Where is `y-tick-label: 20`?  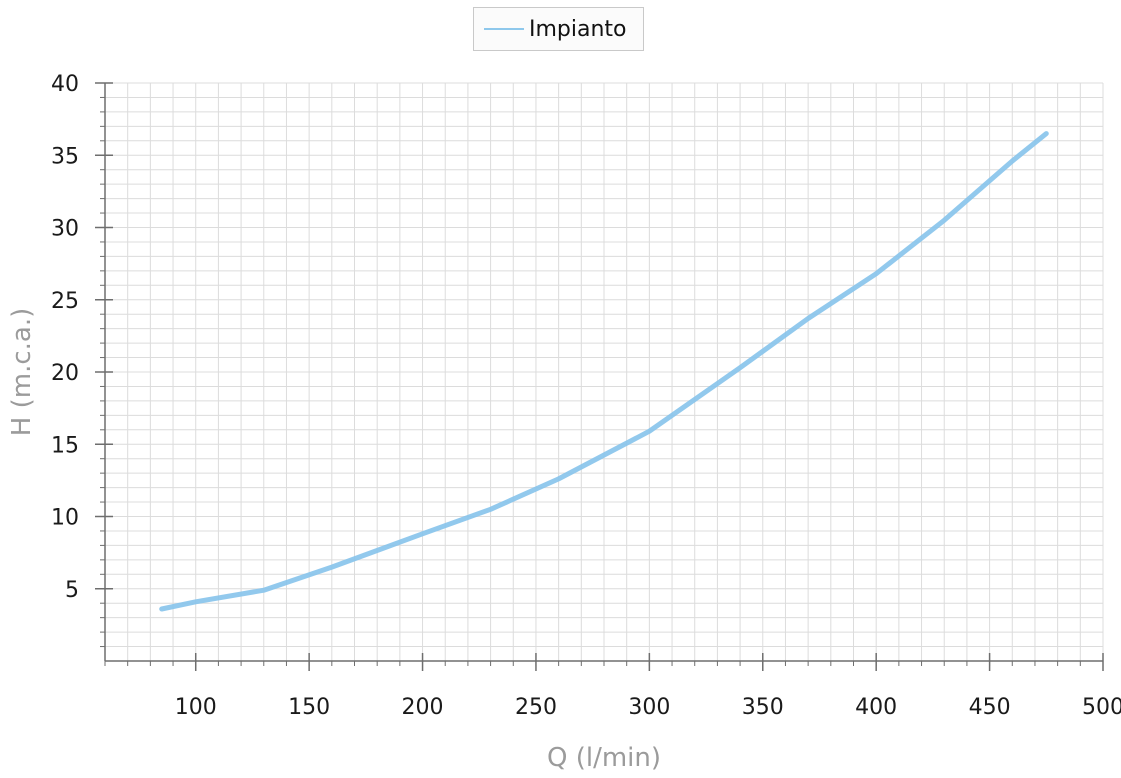
y-tick-label: 20 is located at coordinates (65, 373).